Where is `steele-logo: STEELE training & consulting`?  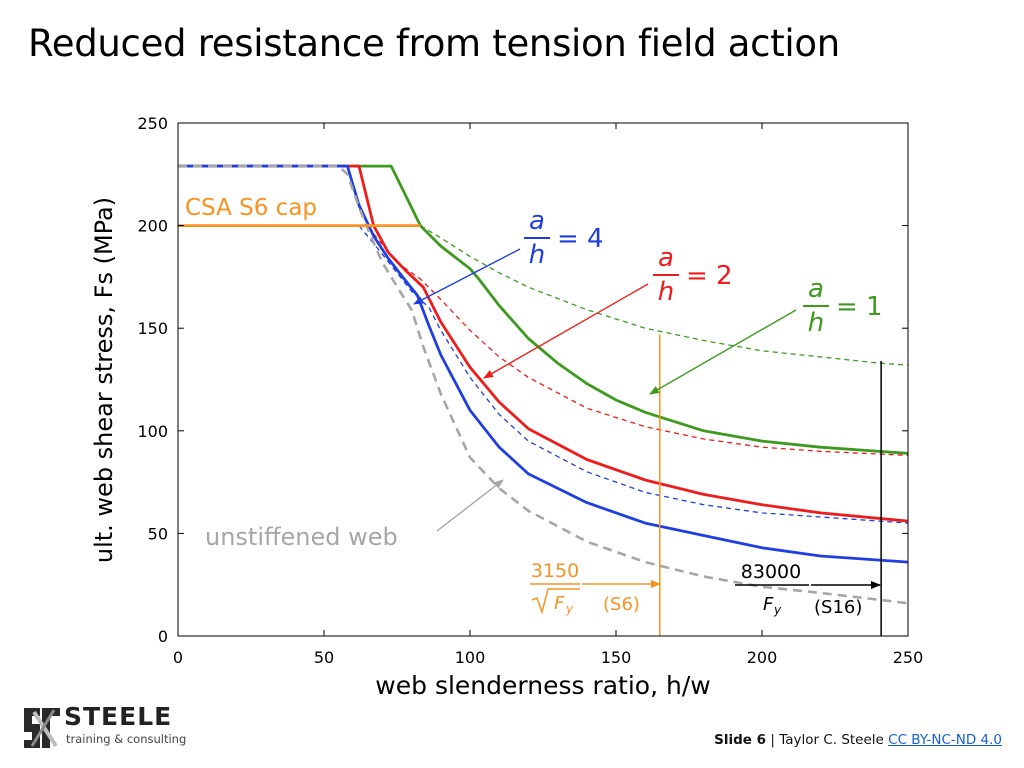
steele-logo: STEELE training & consulting is located at coordinates (107, 730).